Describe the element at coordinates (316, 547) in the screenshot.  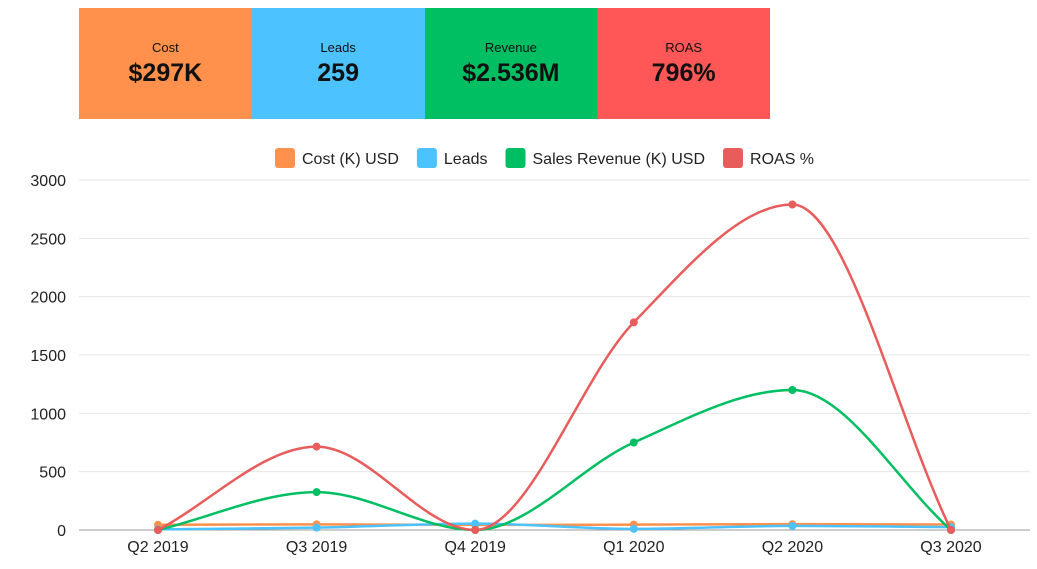
I see `x-tick-label: Q3 2019` at that location.